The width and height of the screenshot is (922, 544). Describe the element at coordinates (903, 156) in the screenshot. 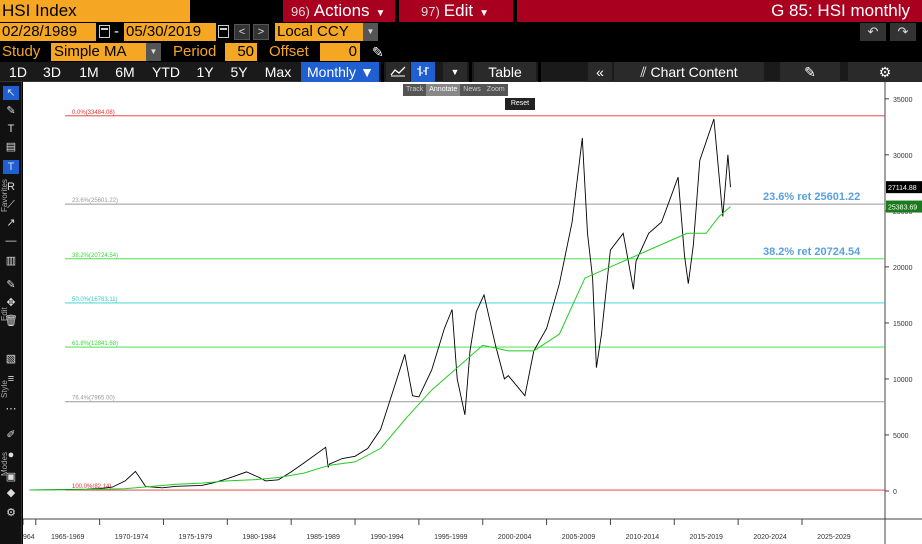

I see `y-tick-label: 30000` at that location.